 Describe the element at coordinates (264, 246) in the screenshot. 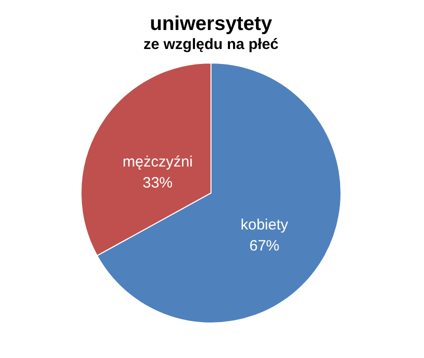

I see `data-label: 67%` at that location.